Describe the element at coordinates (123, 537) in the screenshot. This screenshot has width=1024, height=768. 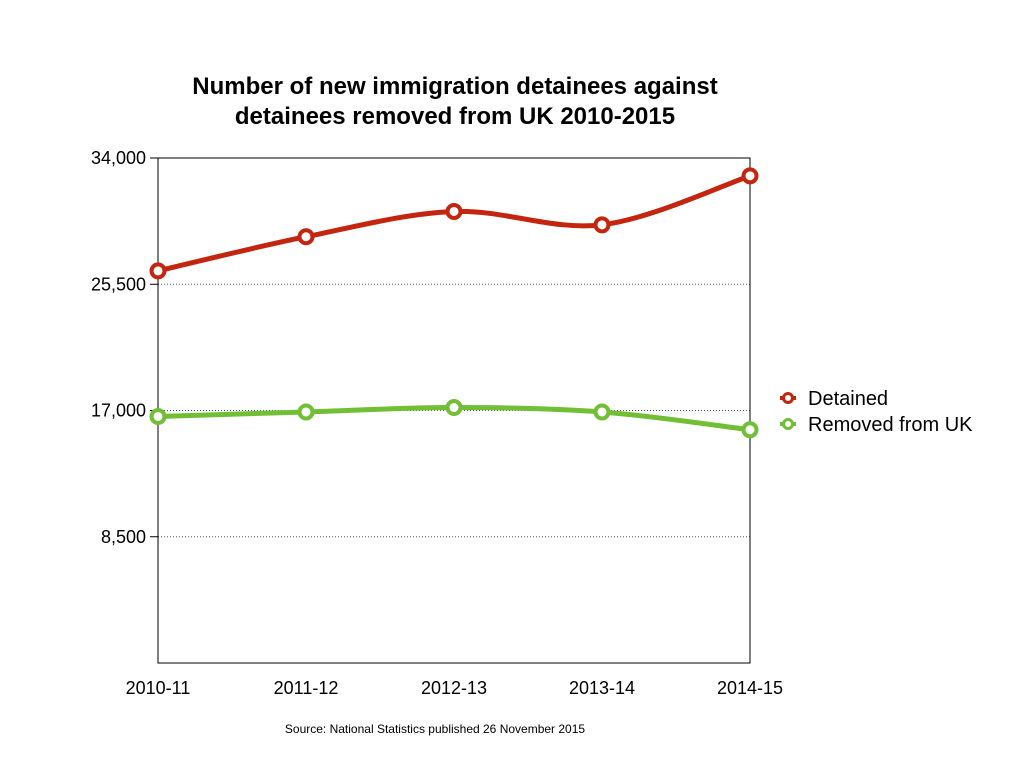
I see `y-tick-label: 8,500` at that location.